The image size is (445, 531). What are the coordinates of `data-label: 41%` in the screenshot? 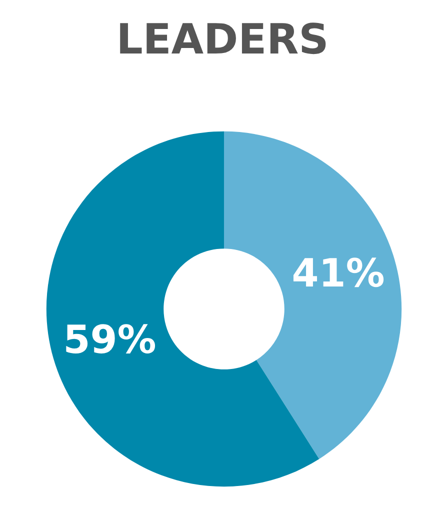 It's located at (338, 273).